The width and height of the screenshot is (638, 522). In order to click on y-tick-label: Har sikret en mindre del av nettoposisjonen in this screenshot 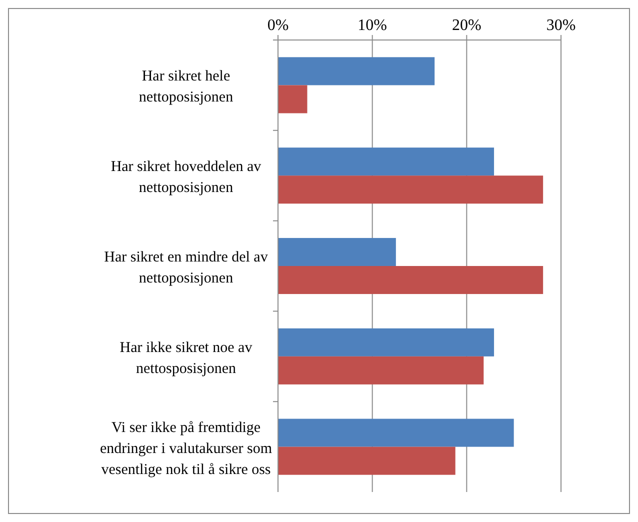, I will do `click(186, 268)`.